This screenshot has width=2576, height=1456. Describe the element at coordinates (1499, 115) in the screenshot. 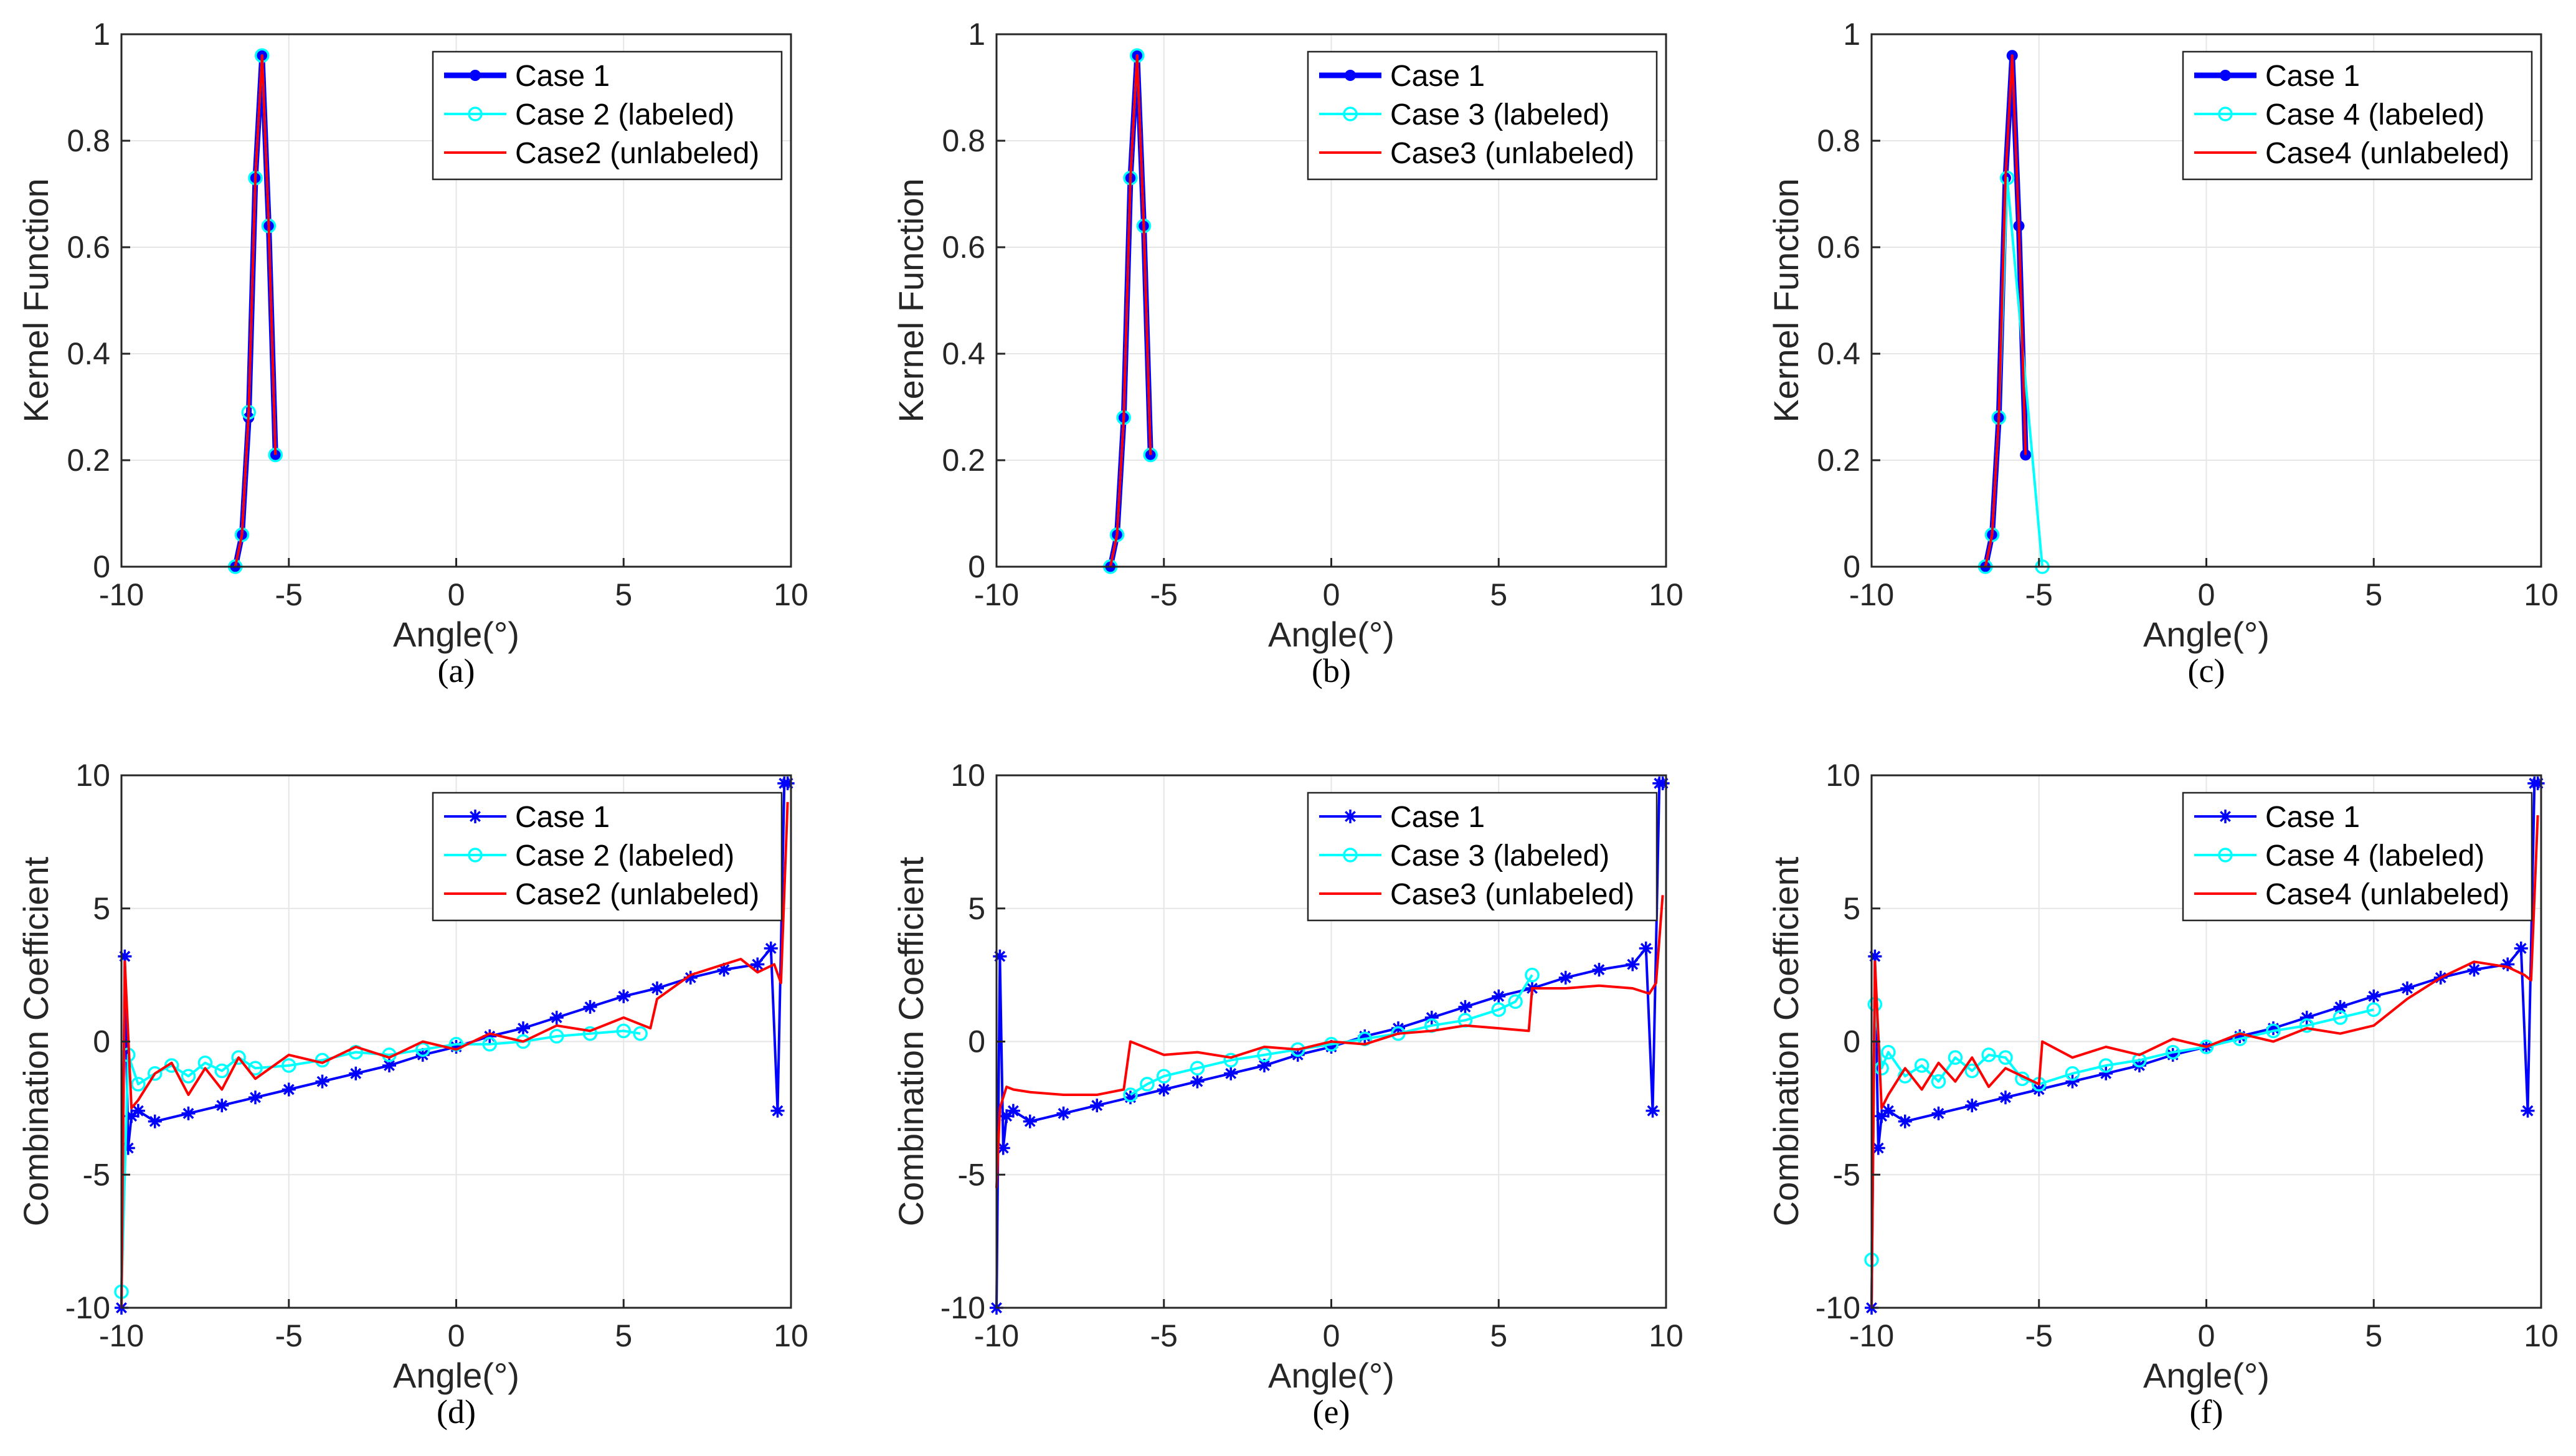

I see `legend-label: Case 3 (labeled)` at that location.